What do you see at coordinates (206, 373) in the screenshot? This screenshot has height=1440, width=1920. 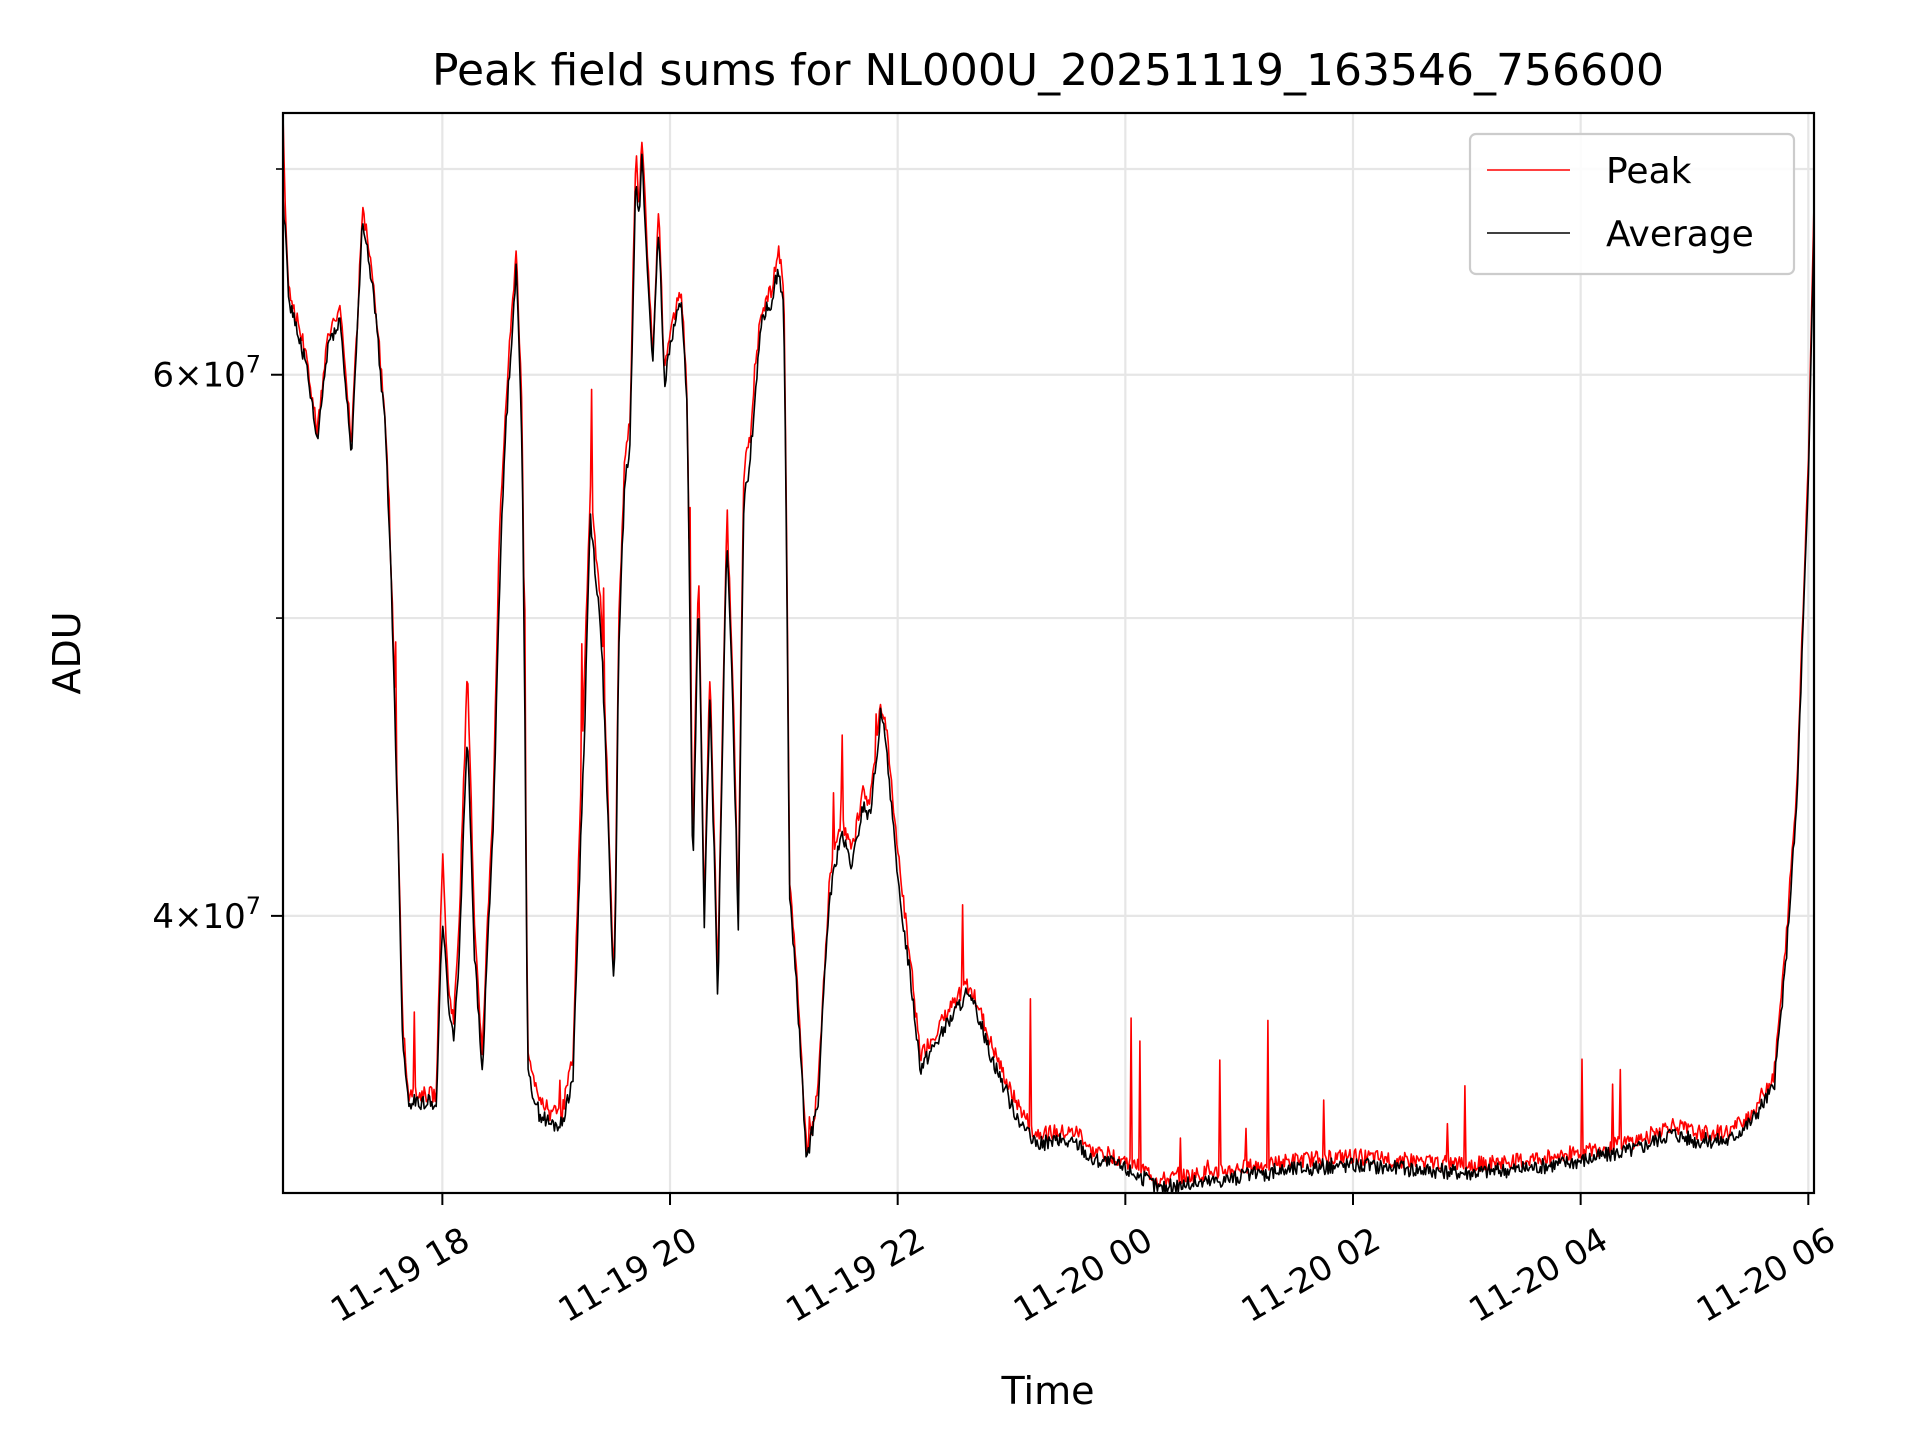 I see `y-tick-label: 6×107` at bounding box center [206, 373].